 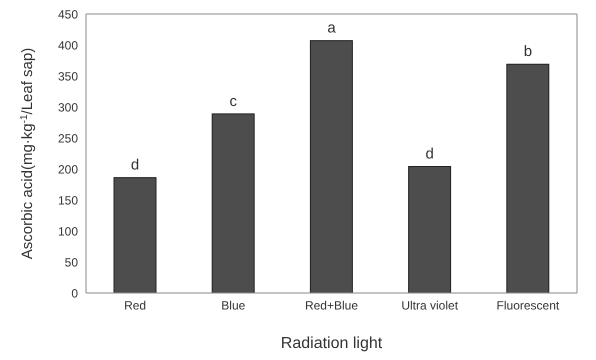 I want to click on y-tick-label: 450, so click(x=68, y=14).